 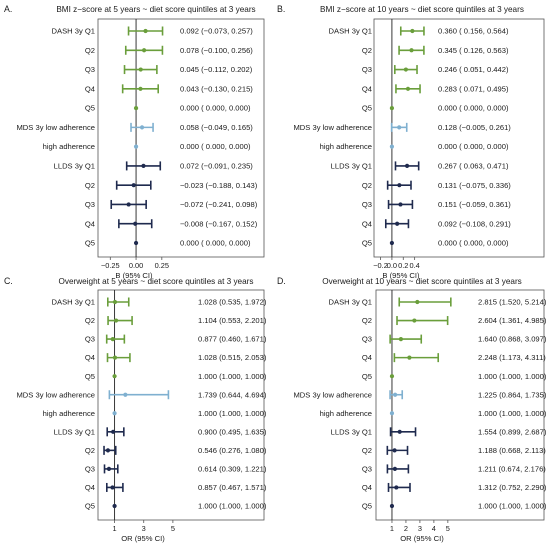 I want to click on estimate-text: 0.246 ( 0.051, 0.442), so click(x=473, y=69).